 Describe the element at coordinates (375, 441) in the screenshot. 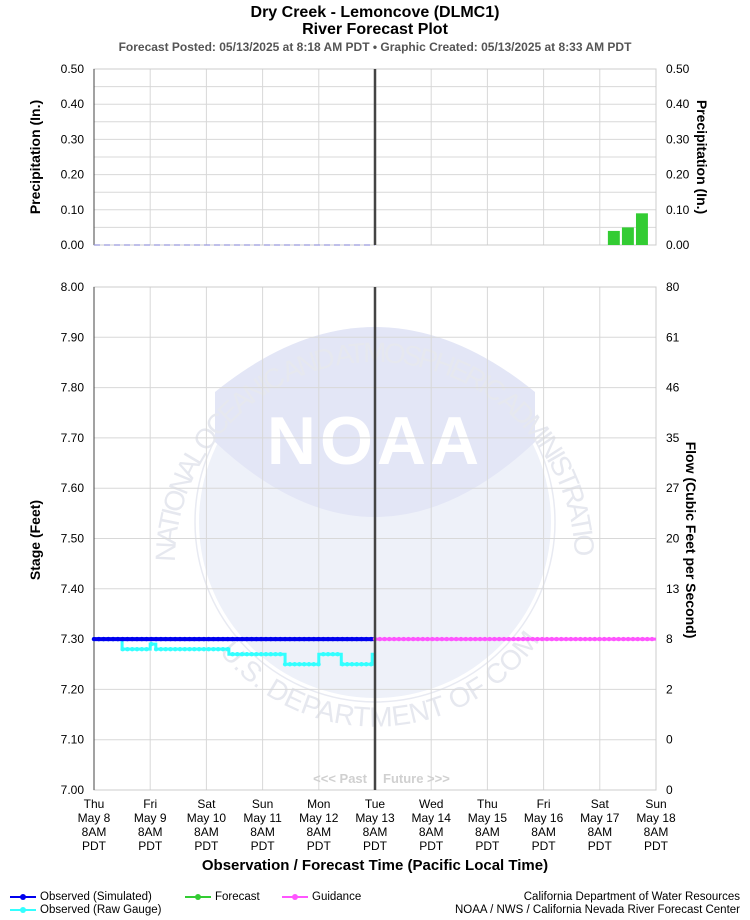

I see `watermark-noaa-logo-text: NOAA` at that location.